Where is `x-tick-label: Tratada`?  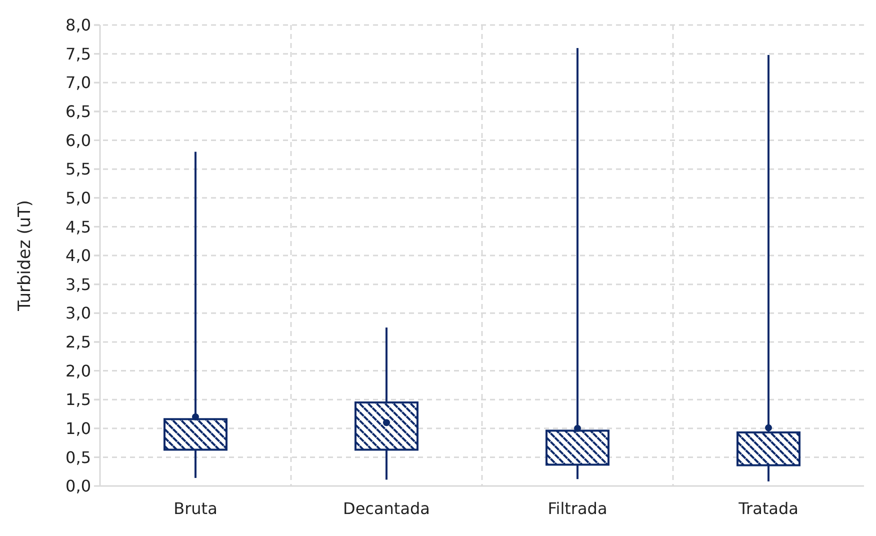 x-tick-label: Tratada is located at coordinates (768, 508).